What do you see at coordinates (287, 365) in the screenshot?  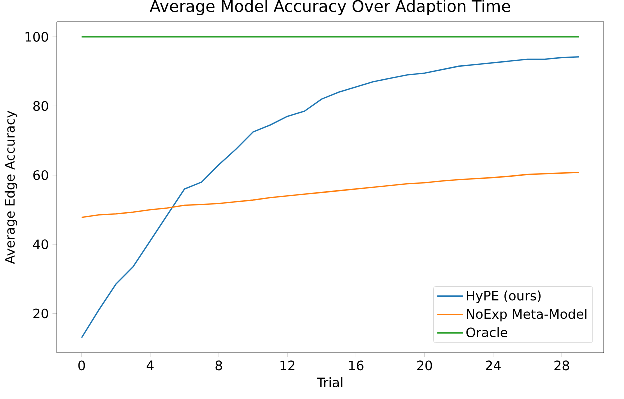 I see `x-tick-label: 12` at bounding box center [287, 365].